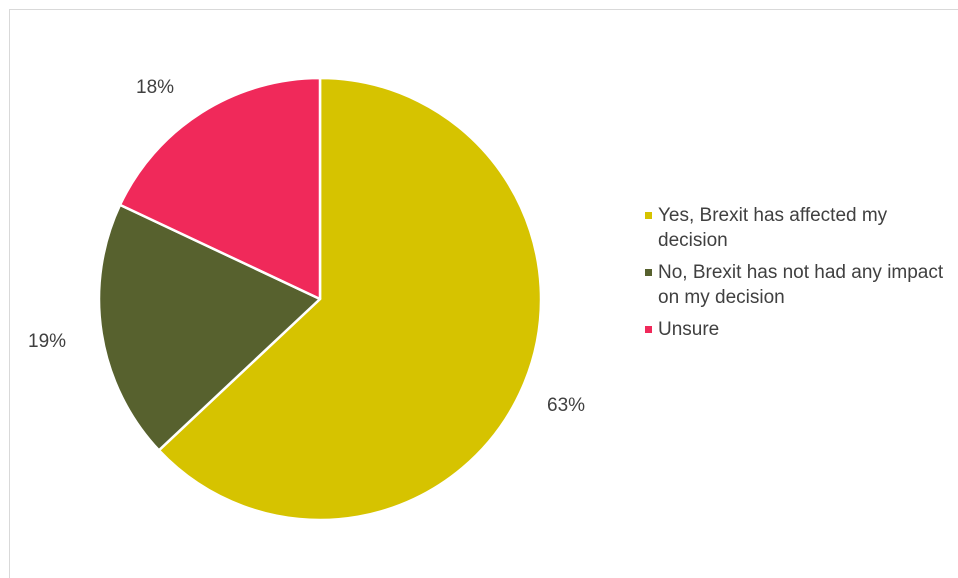  Describe the element at coordinates (155, 87) in the screenshot. I see `data-label-unsure: 18%` at that location.